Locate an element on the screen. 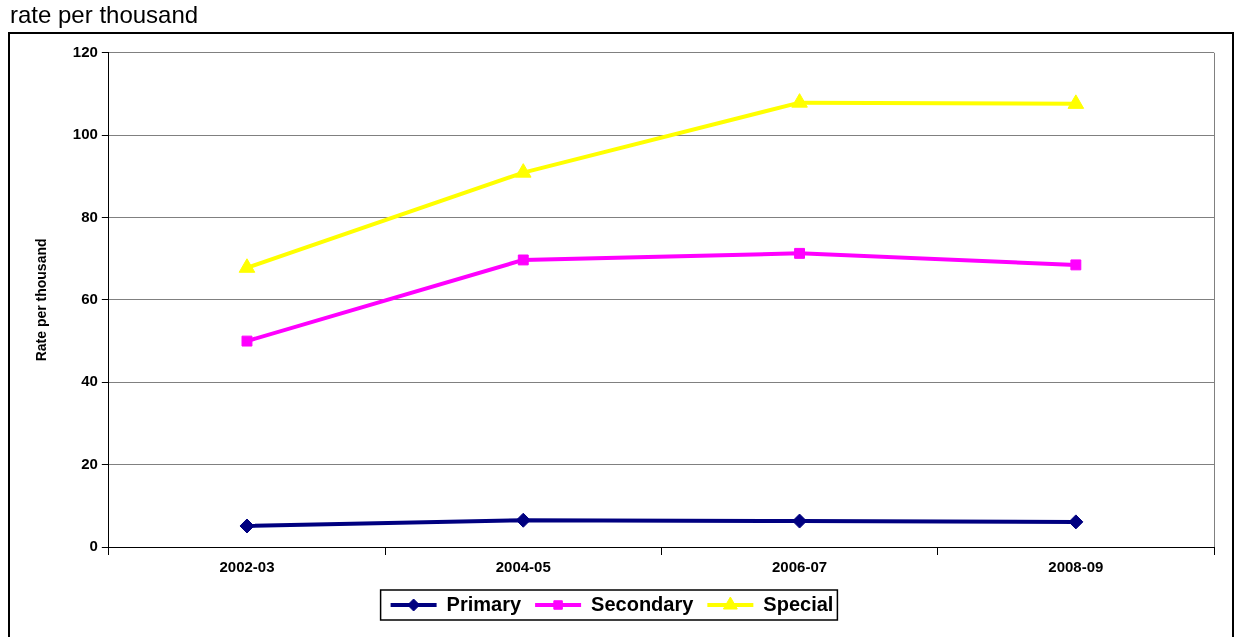  y-tick-label: 80 is located at coordinates (89, 216).